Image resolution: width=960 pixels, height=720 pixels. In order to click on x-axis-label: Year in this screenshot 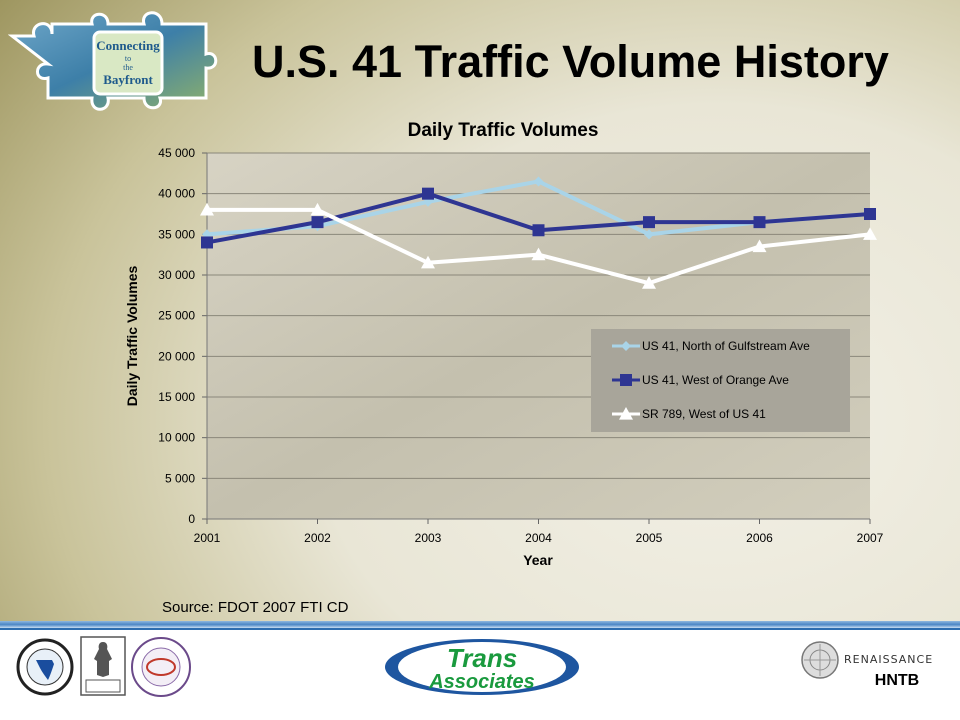, I will do `click(538, 560)`.